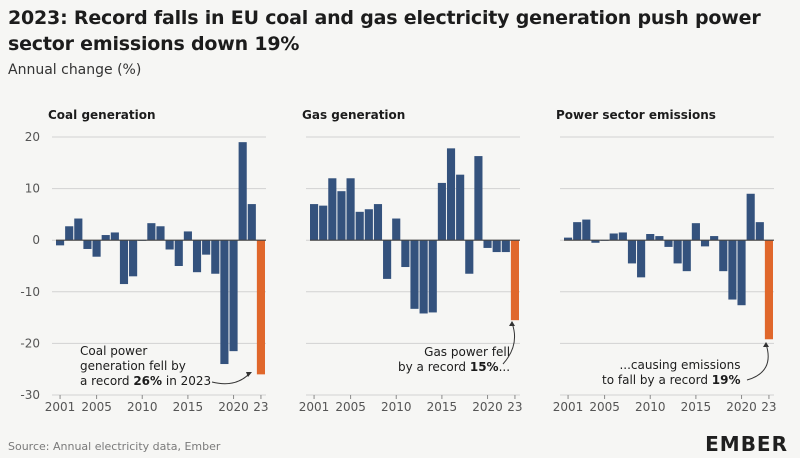  What do you see at coordinates (467, 352) in the screenshot?
I see `gas-annotation-line1: Gas power fell` at bounding box center [467, 352].